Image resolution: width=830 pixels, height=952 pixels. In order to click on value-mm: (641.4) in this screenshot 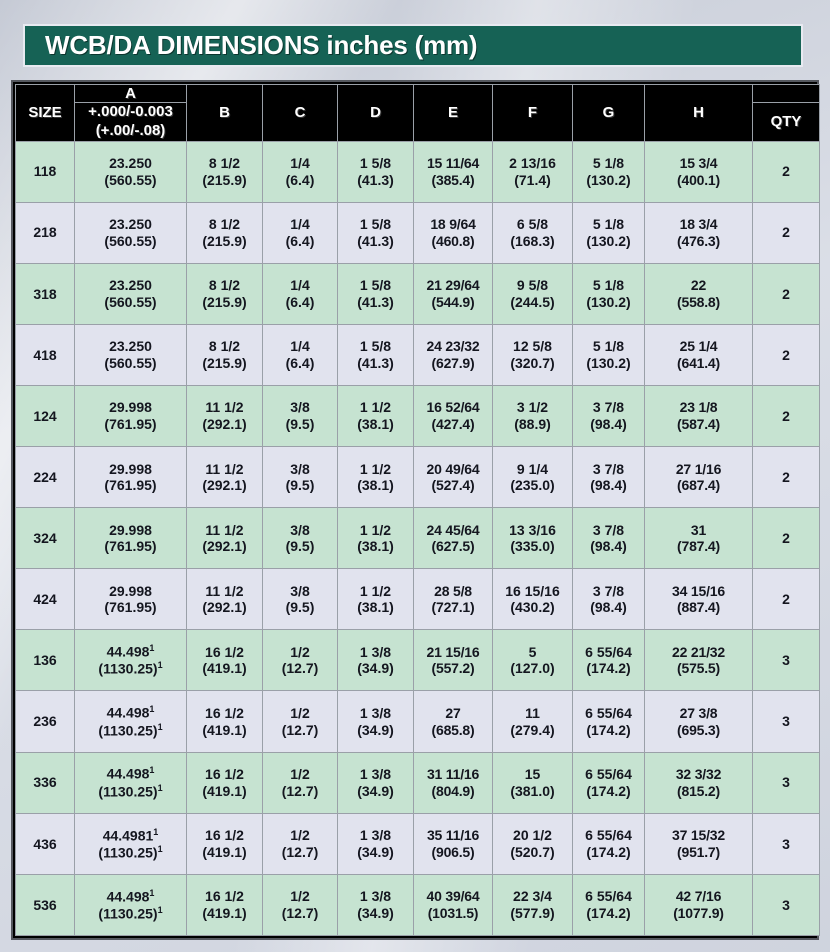, I will do `click(698, 362)`.